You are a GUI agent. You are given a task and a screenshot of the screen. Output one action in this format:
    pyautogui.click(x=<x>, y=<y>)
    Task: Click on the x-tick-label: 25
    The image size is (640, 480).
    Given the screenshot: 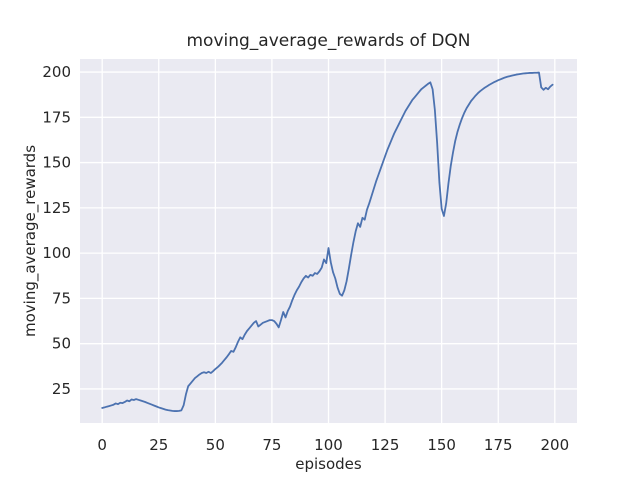 What is the action you would take?
    pyautogui.click(x=158, y=445)
    